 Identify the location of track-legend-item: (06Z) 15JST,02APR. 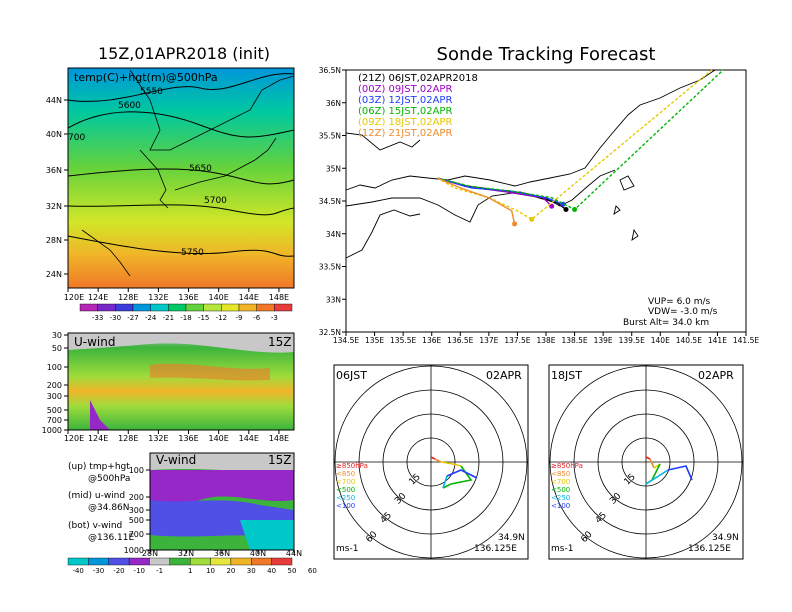
(405, 111).